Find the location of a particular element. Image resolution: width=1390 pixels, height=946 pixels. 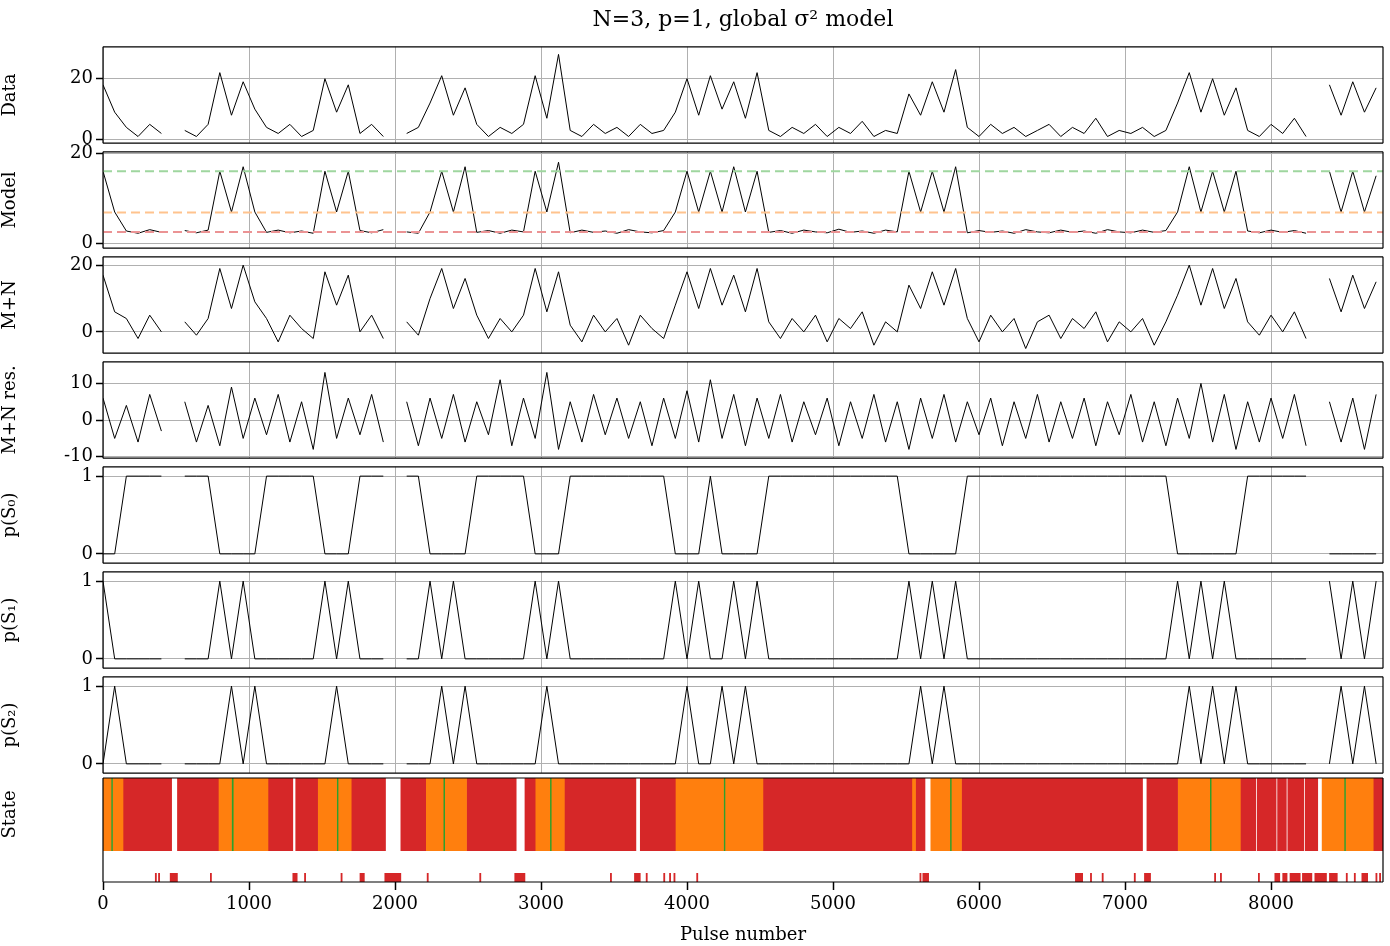

x-tick-label: 5000 is located at coordinates (833, 903).